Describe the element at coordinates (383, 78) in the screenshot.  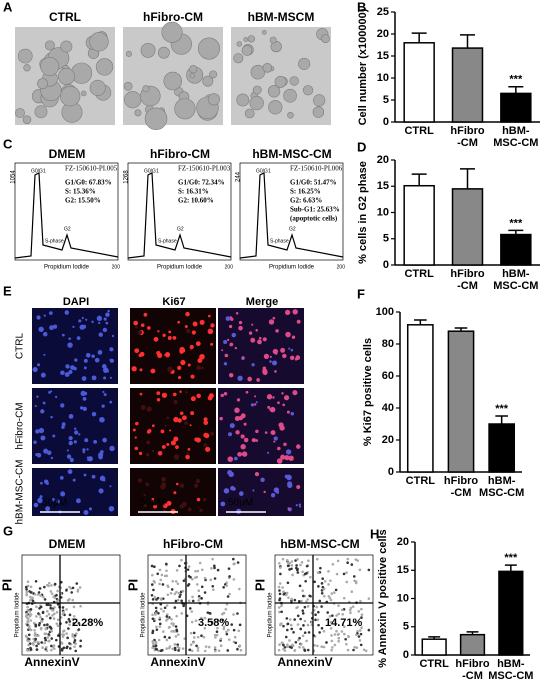
I see `y-tick-label: 10` at that location.